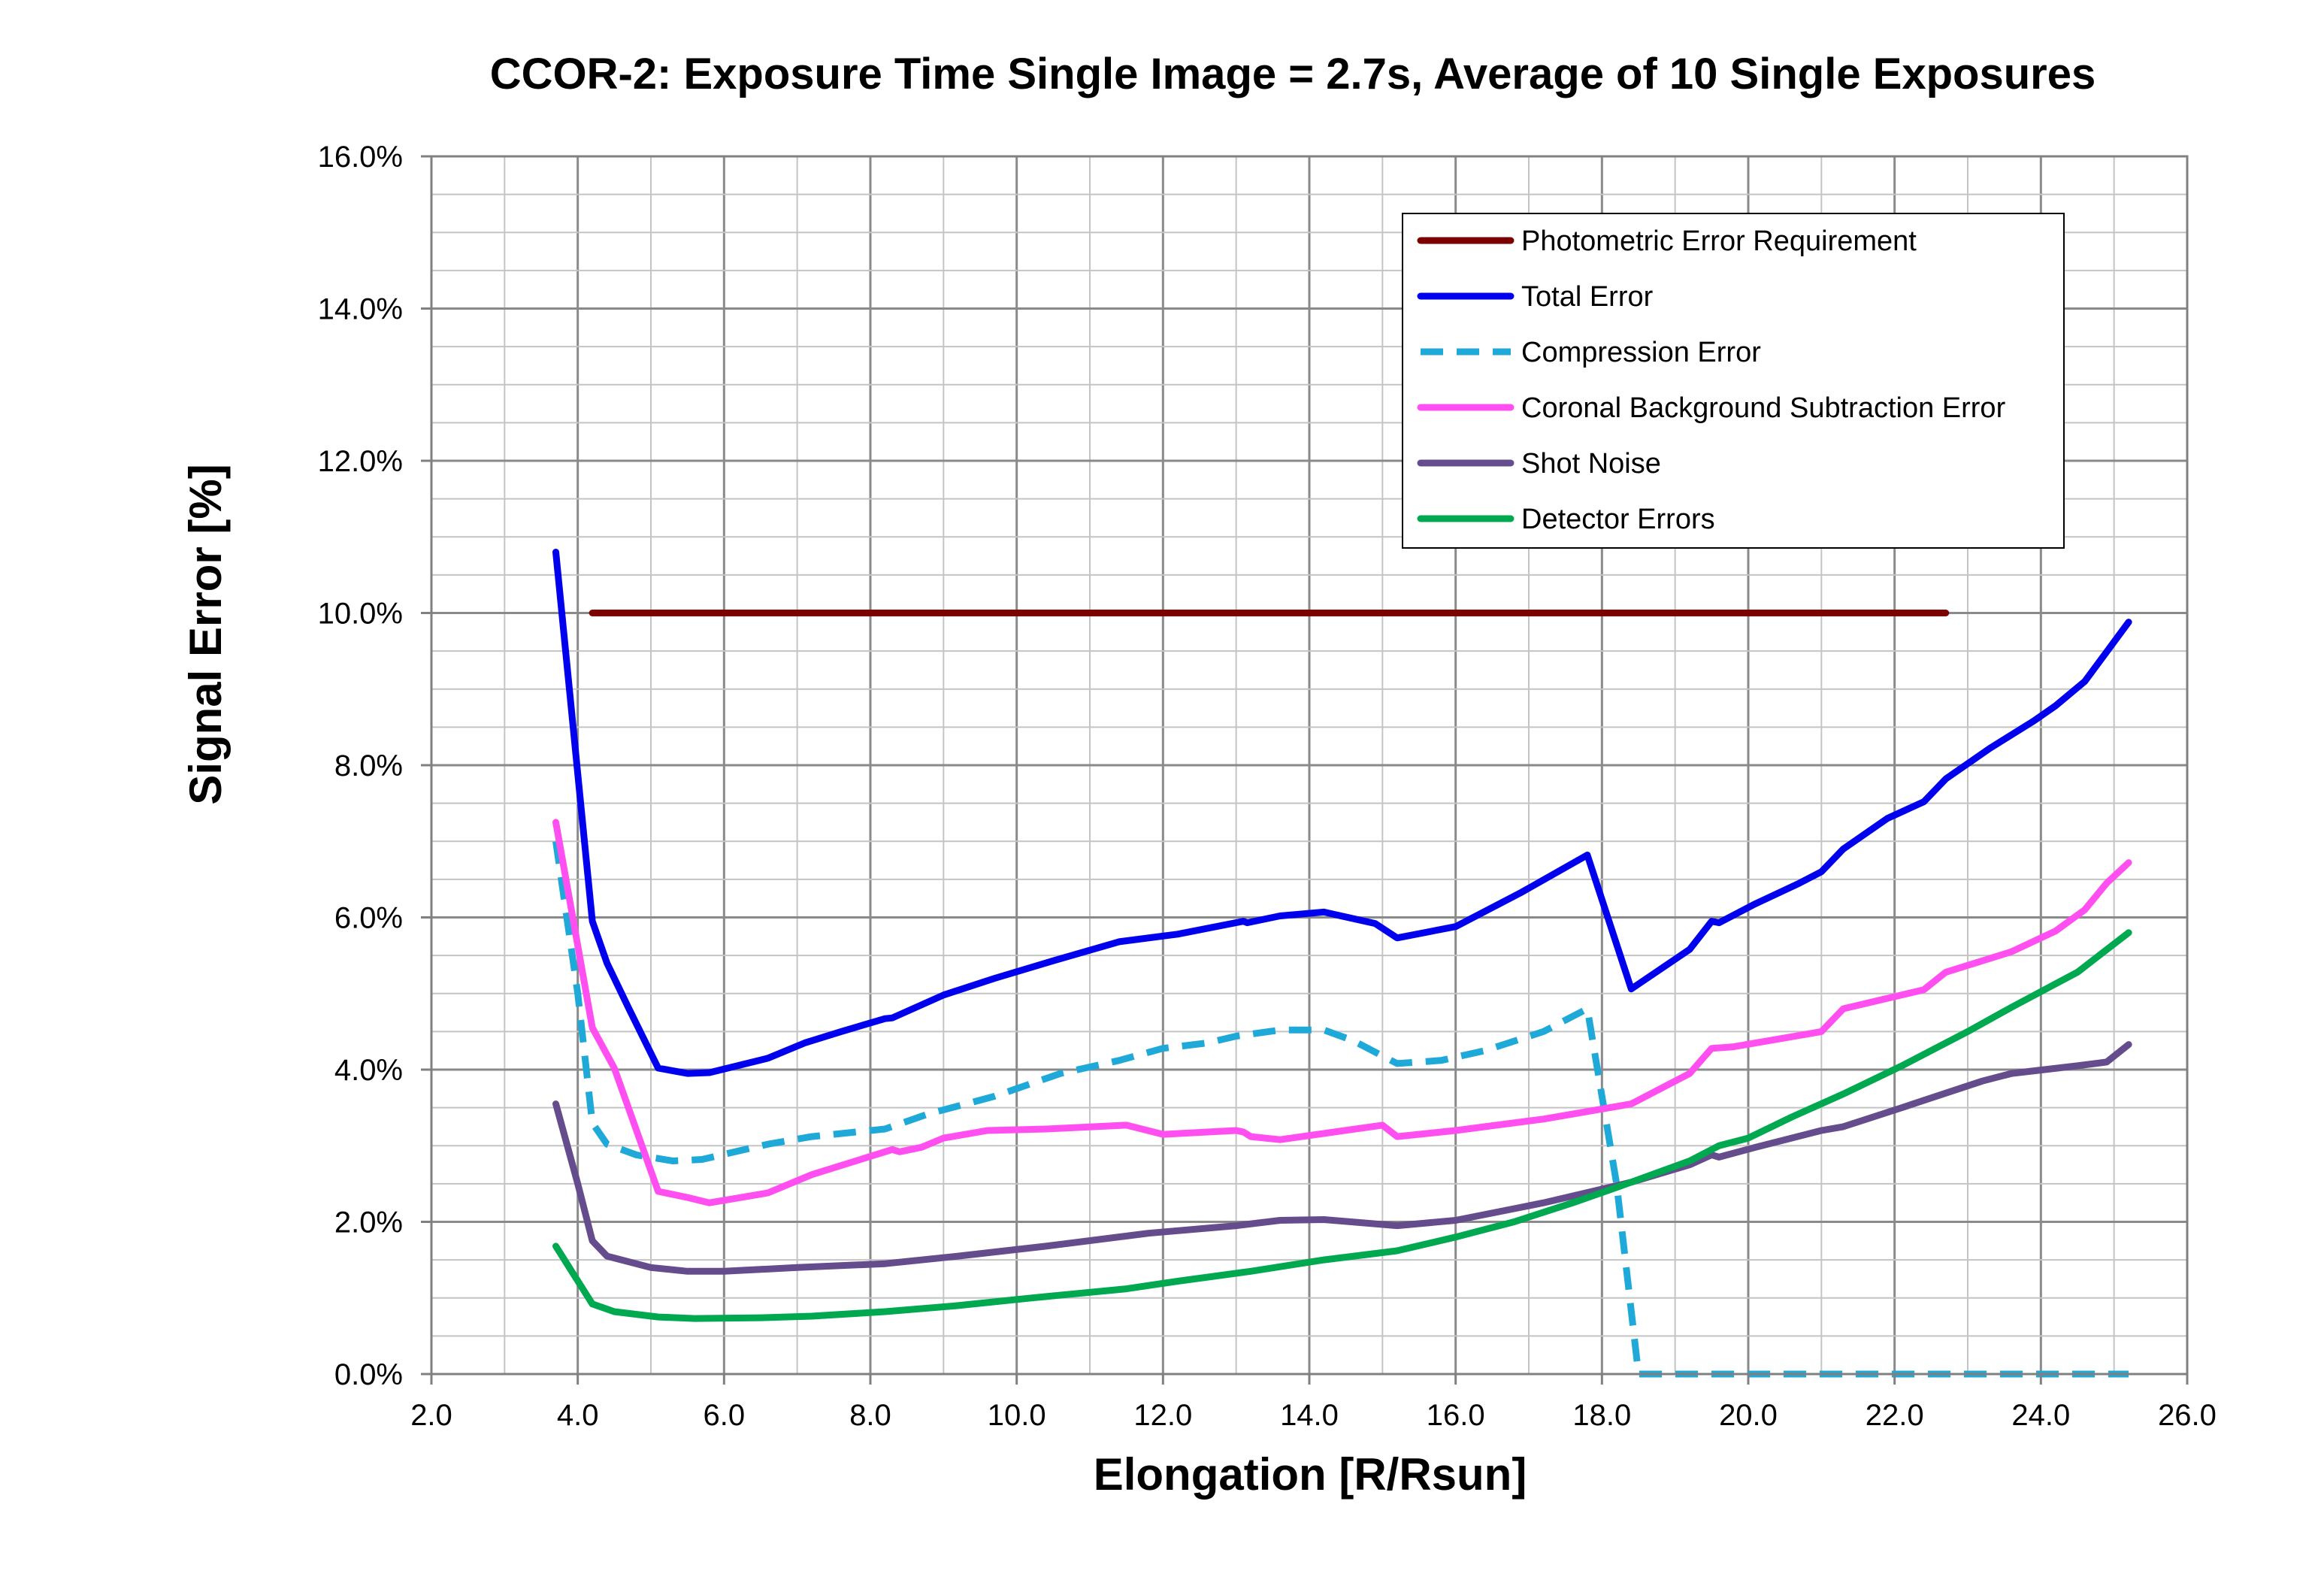  I want to click on x-tick-label: 24.0, so click(2041, 1415).